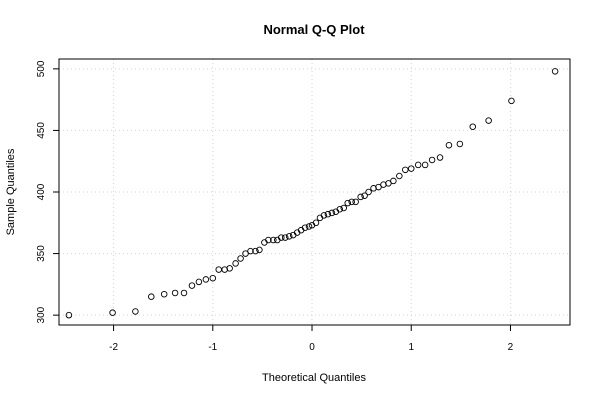  What do you see at coordinates (314, 29) in the screenshot?
I see `chart-title: Normal Q-Q Plot` at bounding box center [314, 29].